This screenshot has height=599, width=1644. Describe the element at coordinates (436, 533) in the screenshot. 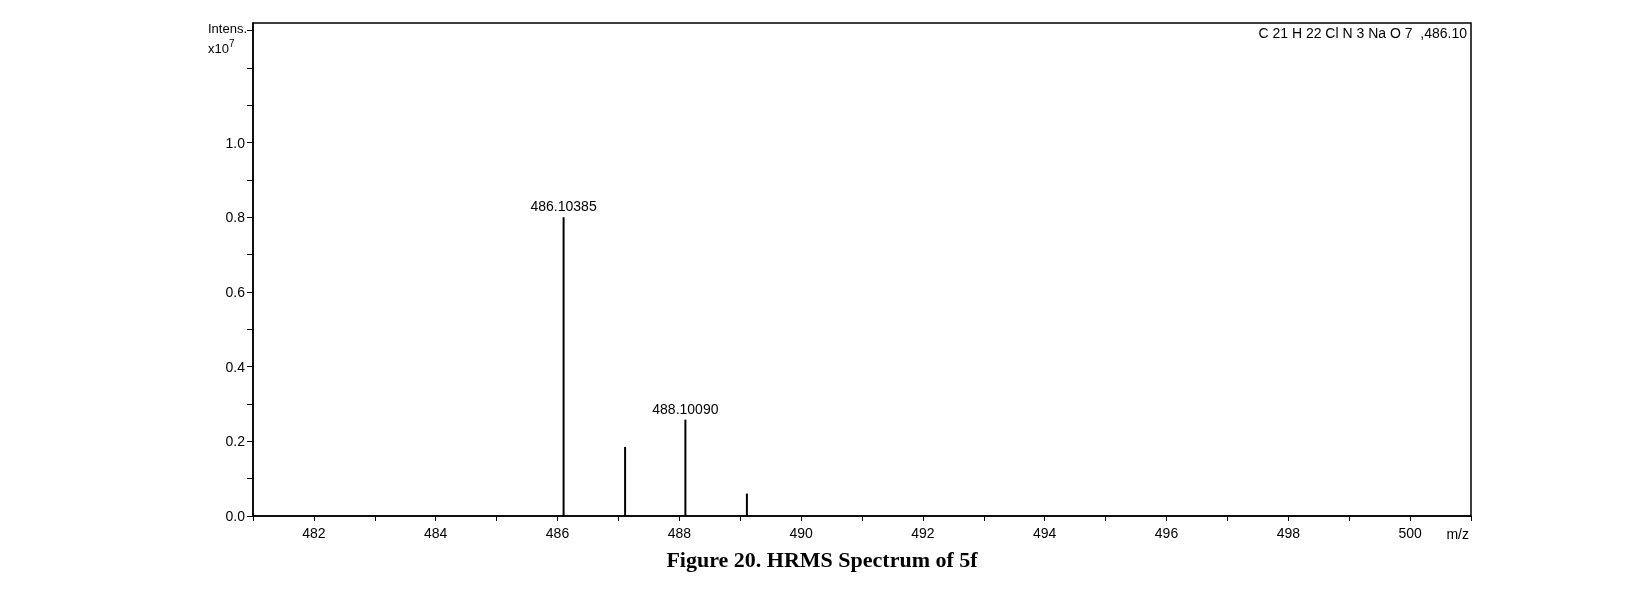

I see `x-tick-label: 484` at that location.